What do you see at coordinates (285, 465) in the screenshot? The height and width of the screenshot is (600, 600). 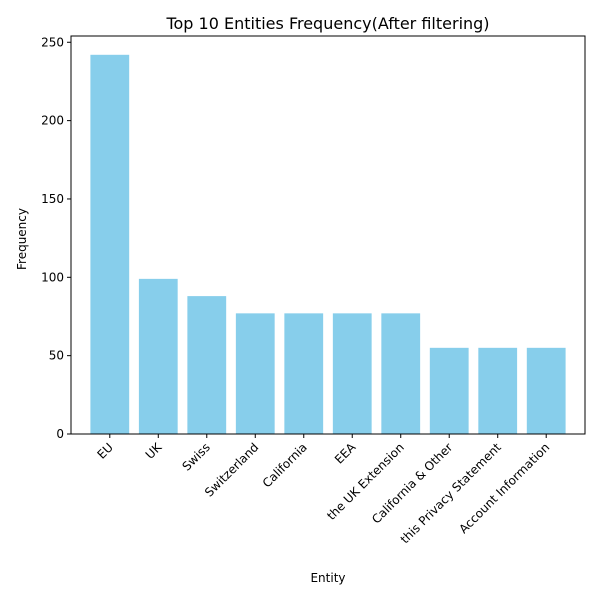 I see `x-tick-label-4: California` at bounding box center [285, 465].